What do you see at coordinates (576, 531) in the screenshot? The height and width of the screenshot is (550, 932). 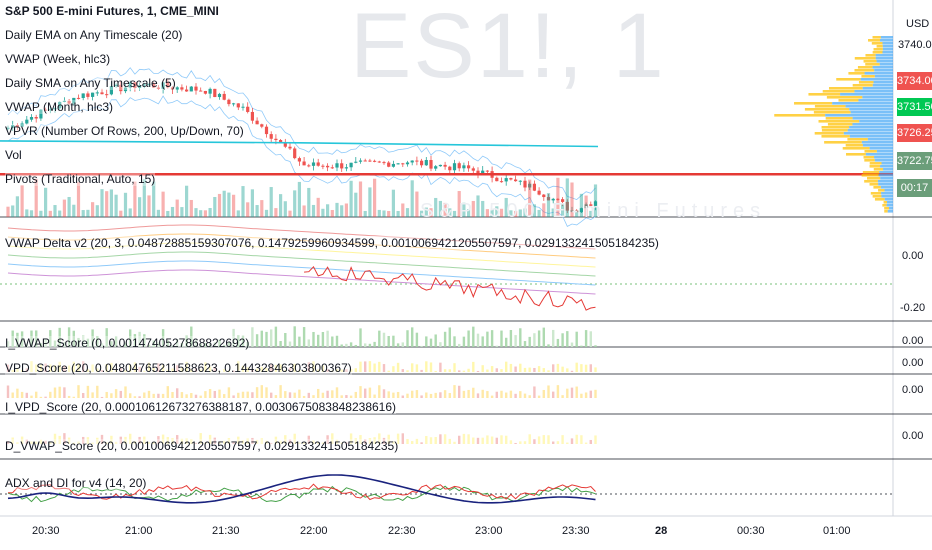 I see `time-label: 23:30` at bounding box center [576, 531].